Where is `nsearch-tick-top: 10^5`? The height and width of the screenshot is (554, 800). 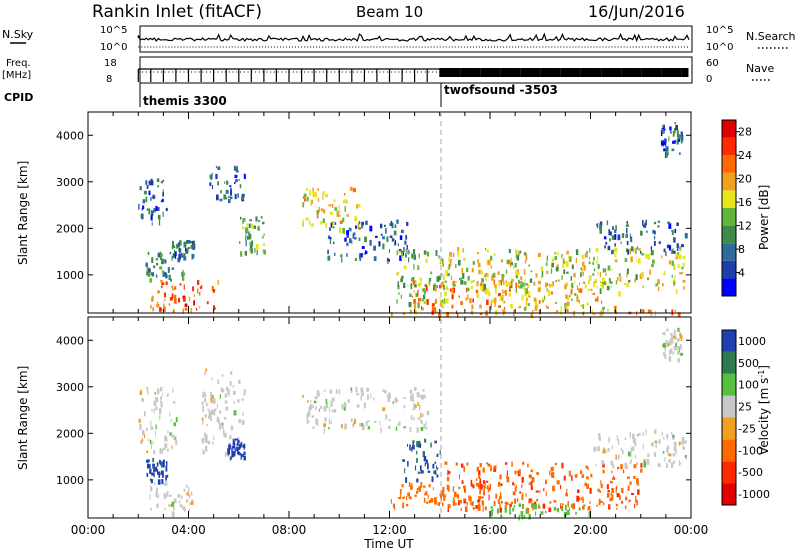
nsearch-tick-top: 10^5 is located at coordinates (719, 30).